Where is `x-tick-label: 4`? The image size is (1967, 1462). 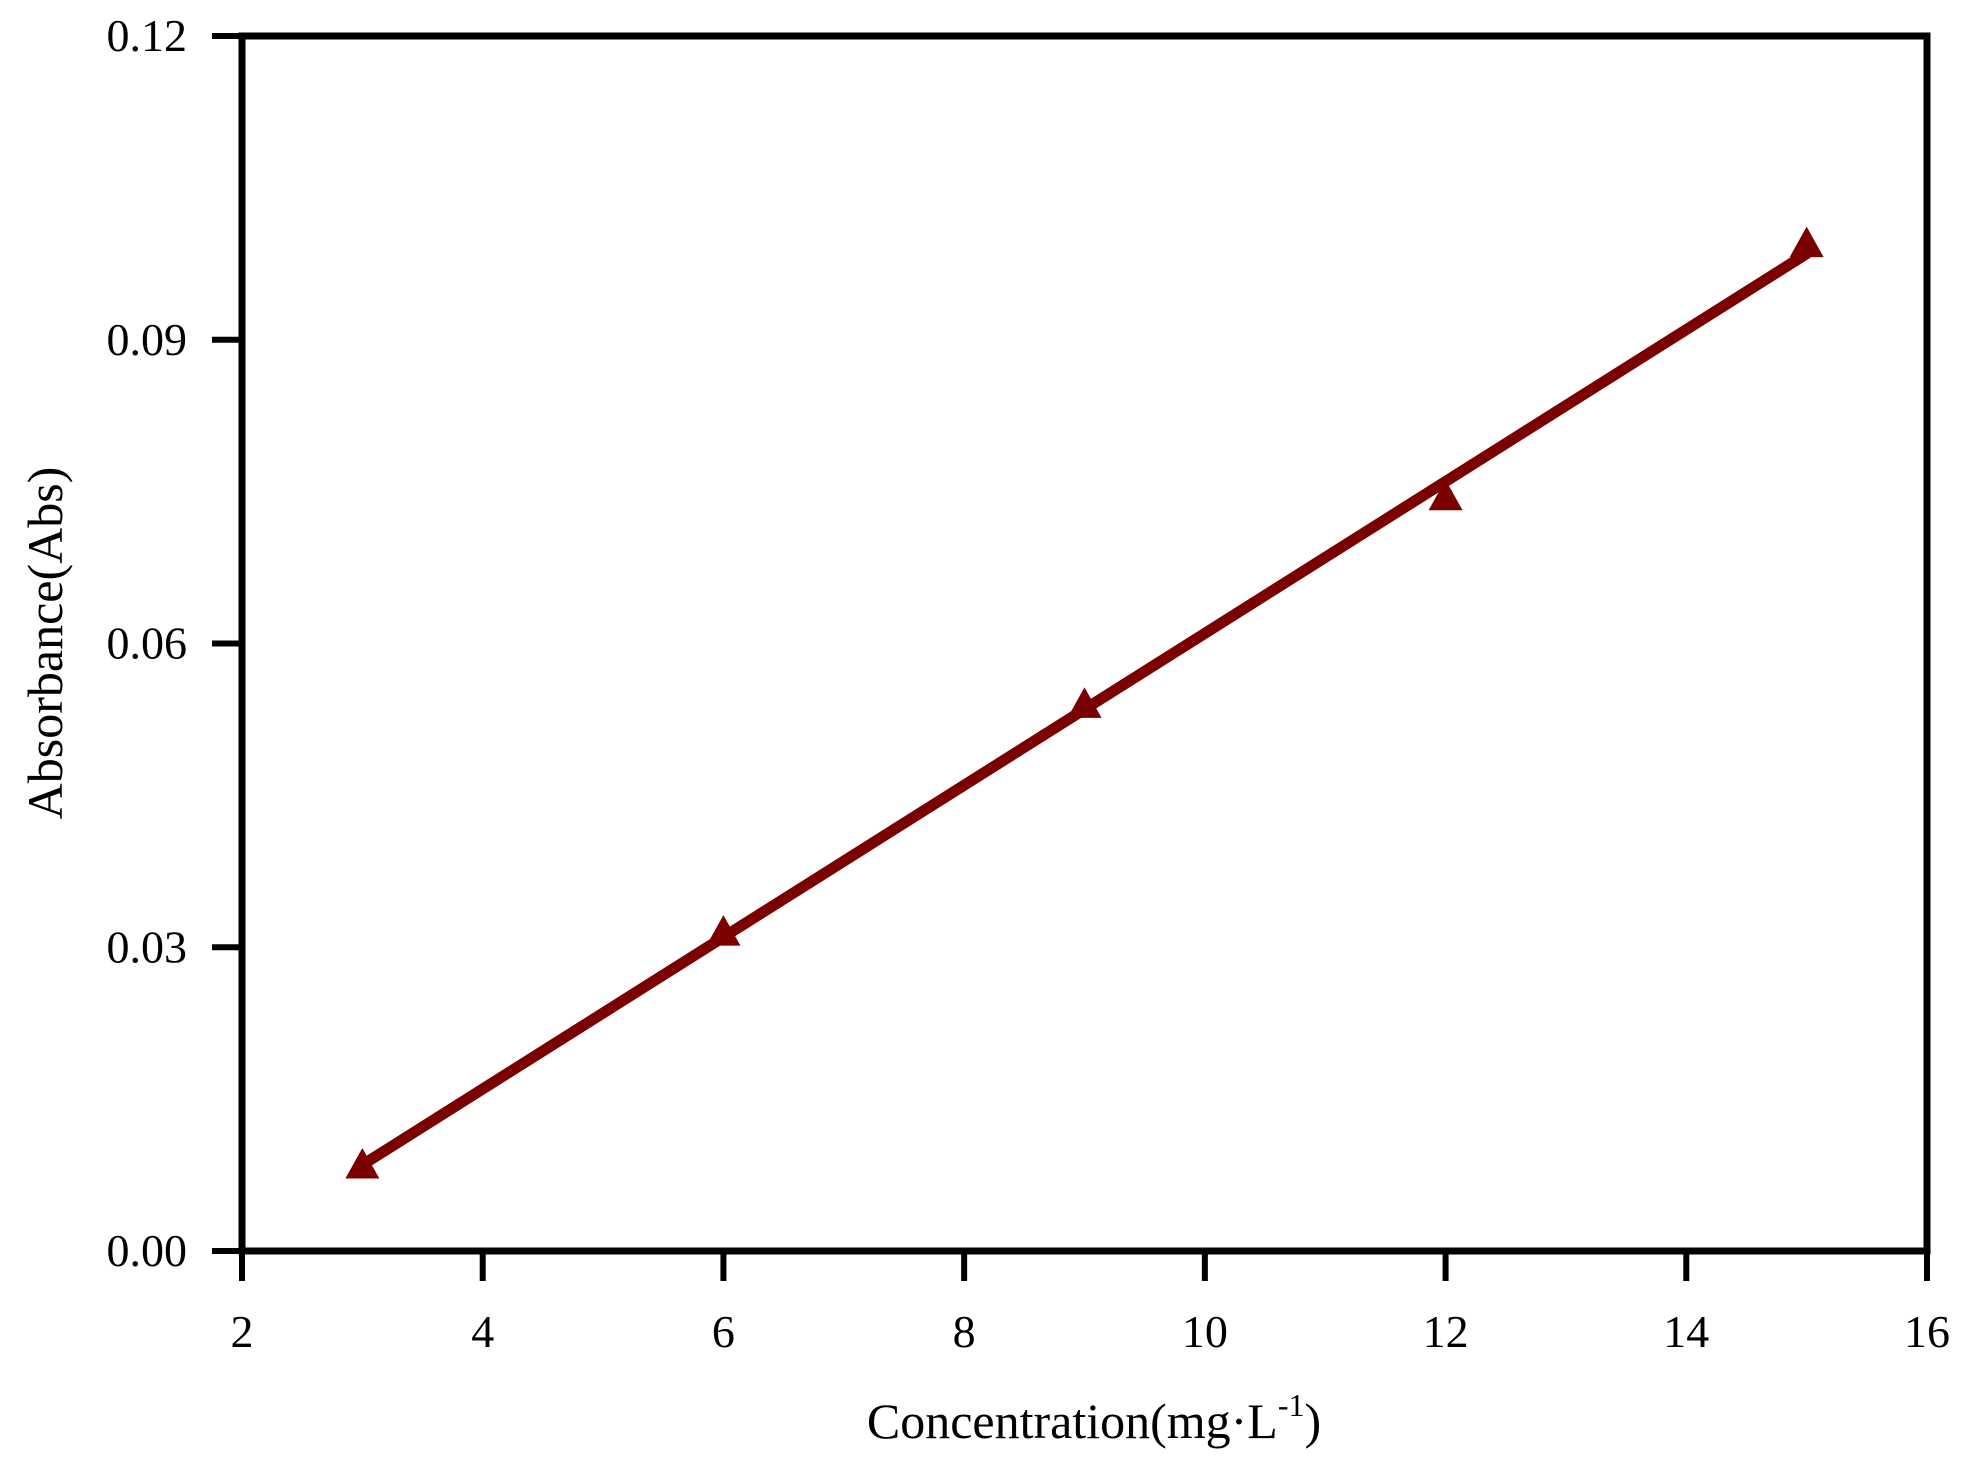
x-tick-label: 4 is located at coordinates (482, 1331).